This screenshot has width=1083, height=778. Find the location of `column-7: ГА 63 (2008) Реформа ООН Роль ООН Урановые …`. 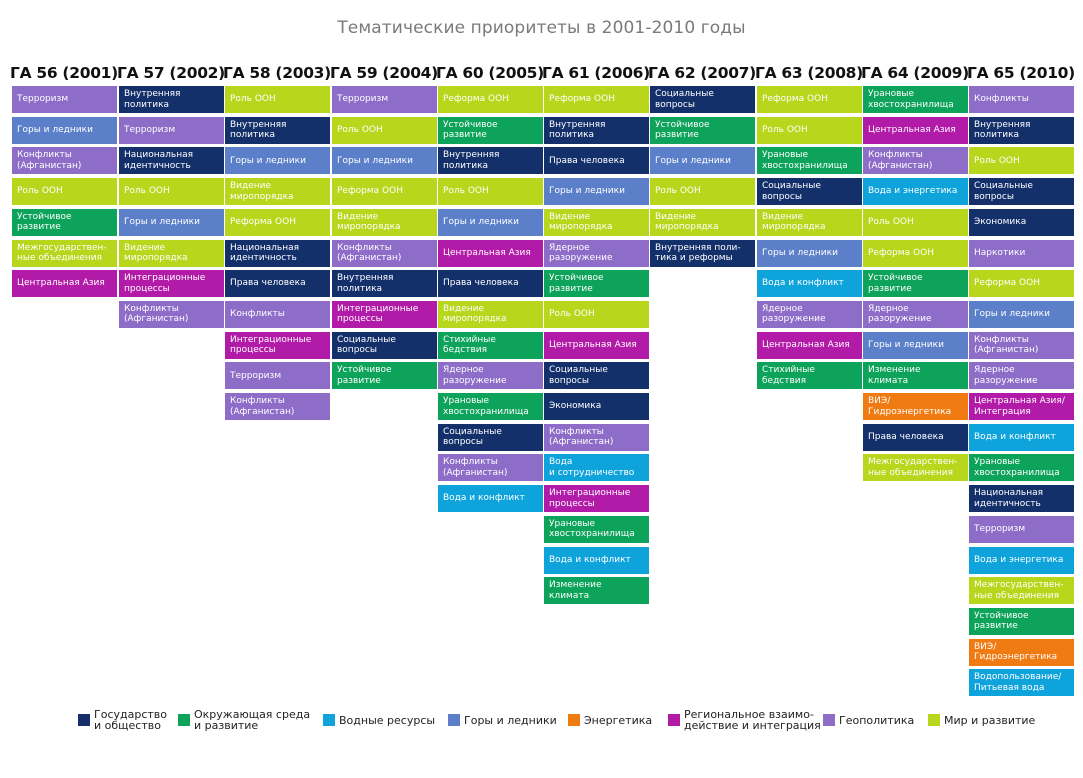

column-7: ГА 63 (2008) Реформа ООН Роль ООН Урановые … is located at coordinates (809, 226).